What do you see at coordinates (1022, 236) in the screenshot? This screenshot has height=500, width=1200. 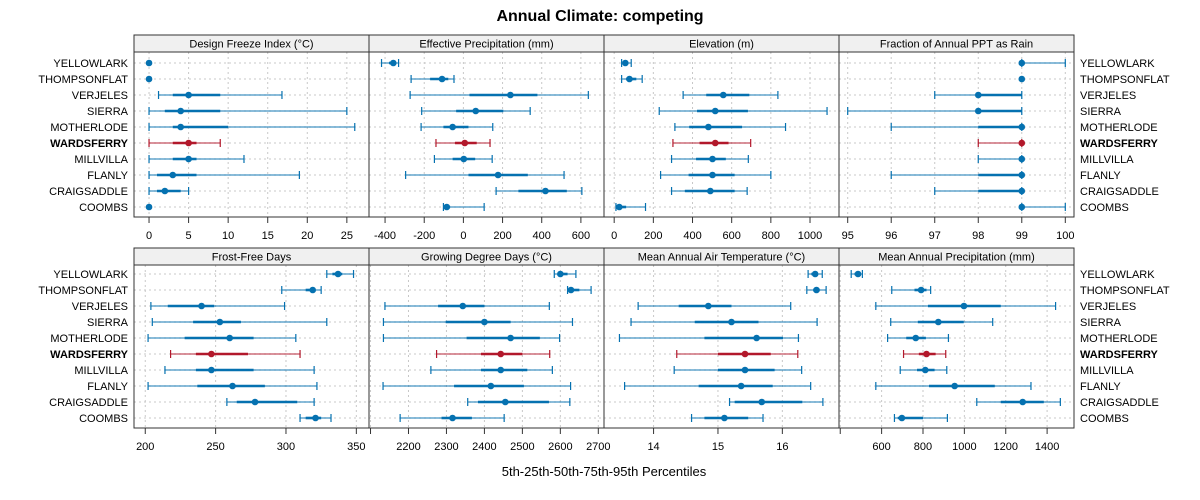 I see `x-tick-label: 99` at bounding box center [1022, 236].